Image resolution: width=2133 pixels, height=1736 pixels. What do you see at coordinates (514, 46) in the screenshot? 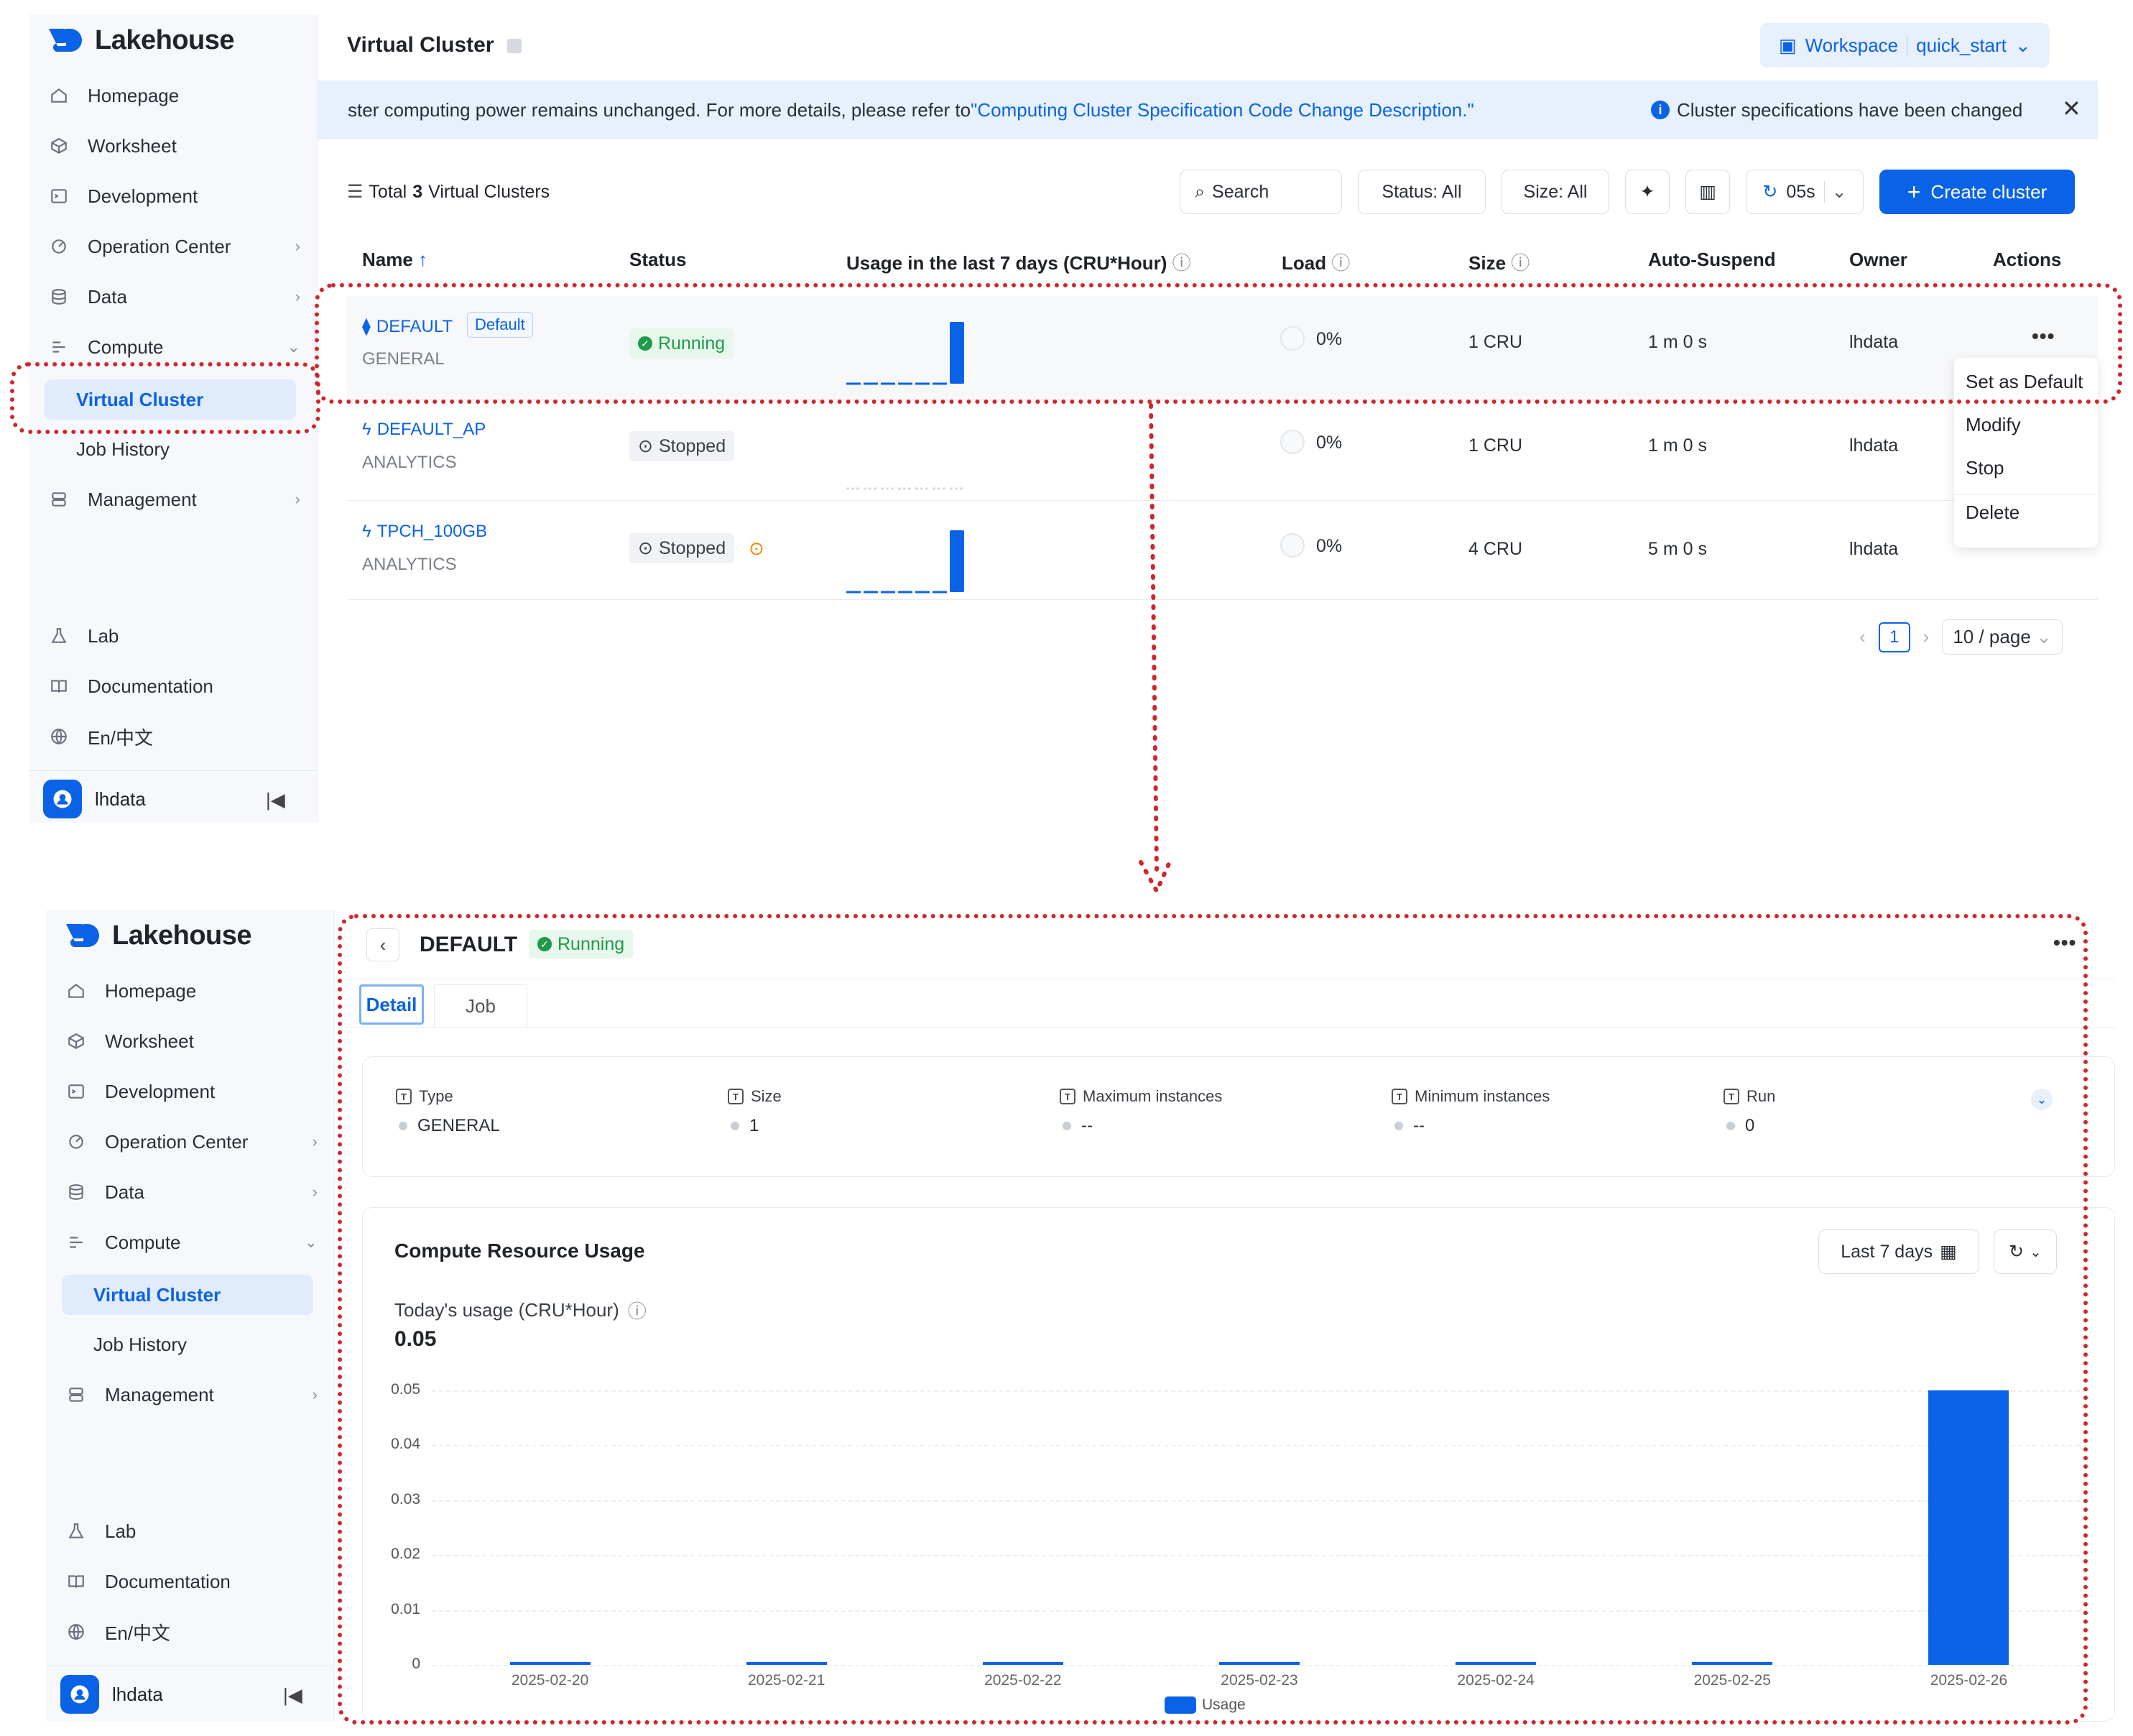
I see `info-doc-icon` at bounding box center [514, 46].